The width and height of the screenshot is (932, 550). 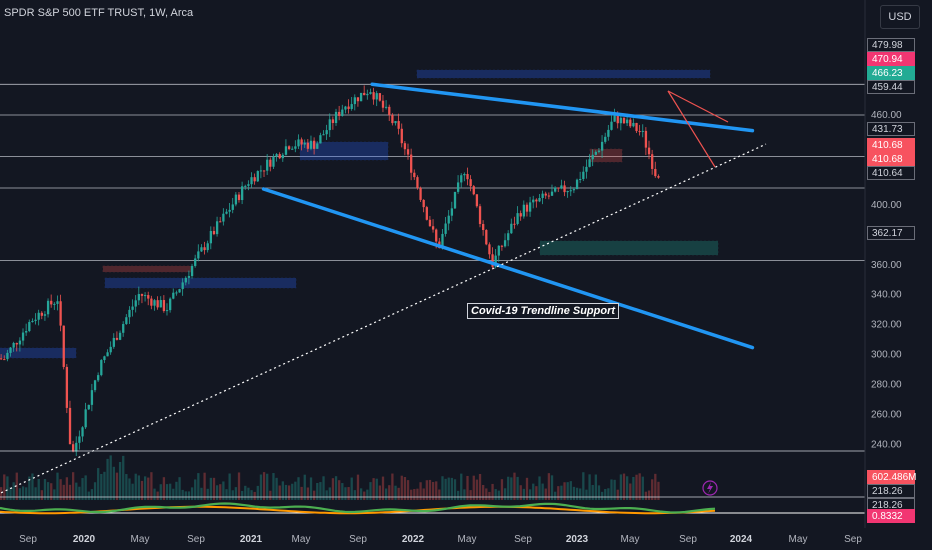 I want to click on price-label: 459.44, so click(x=891, y=87).